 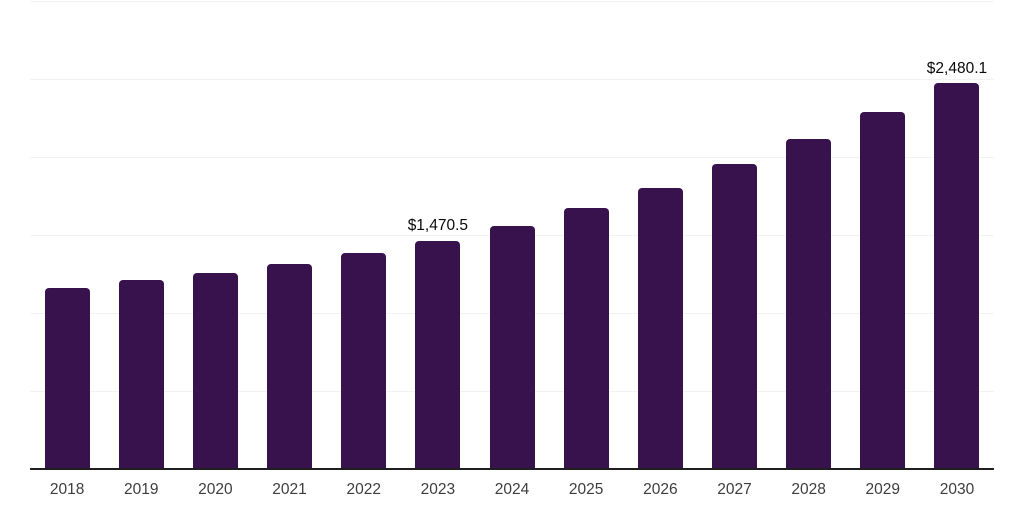 I want to click on x-tick-label-2022: 2022, so click(x=363, y=489).